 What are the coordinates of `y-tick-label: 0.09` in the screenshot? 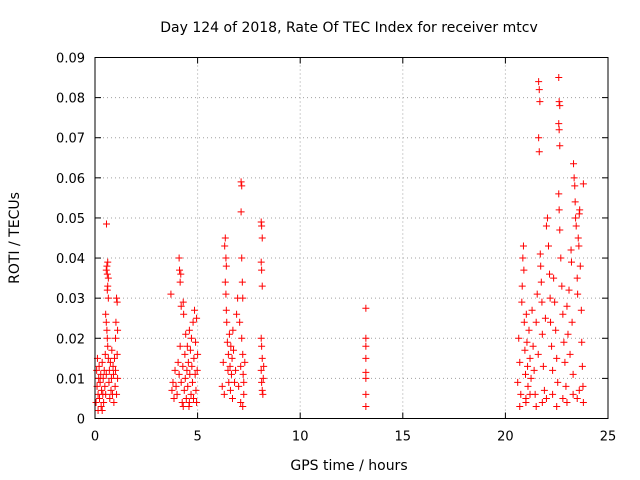 It's located at (70, 59).